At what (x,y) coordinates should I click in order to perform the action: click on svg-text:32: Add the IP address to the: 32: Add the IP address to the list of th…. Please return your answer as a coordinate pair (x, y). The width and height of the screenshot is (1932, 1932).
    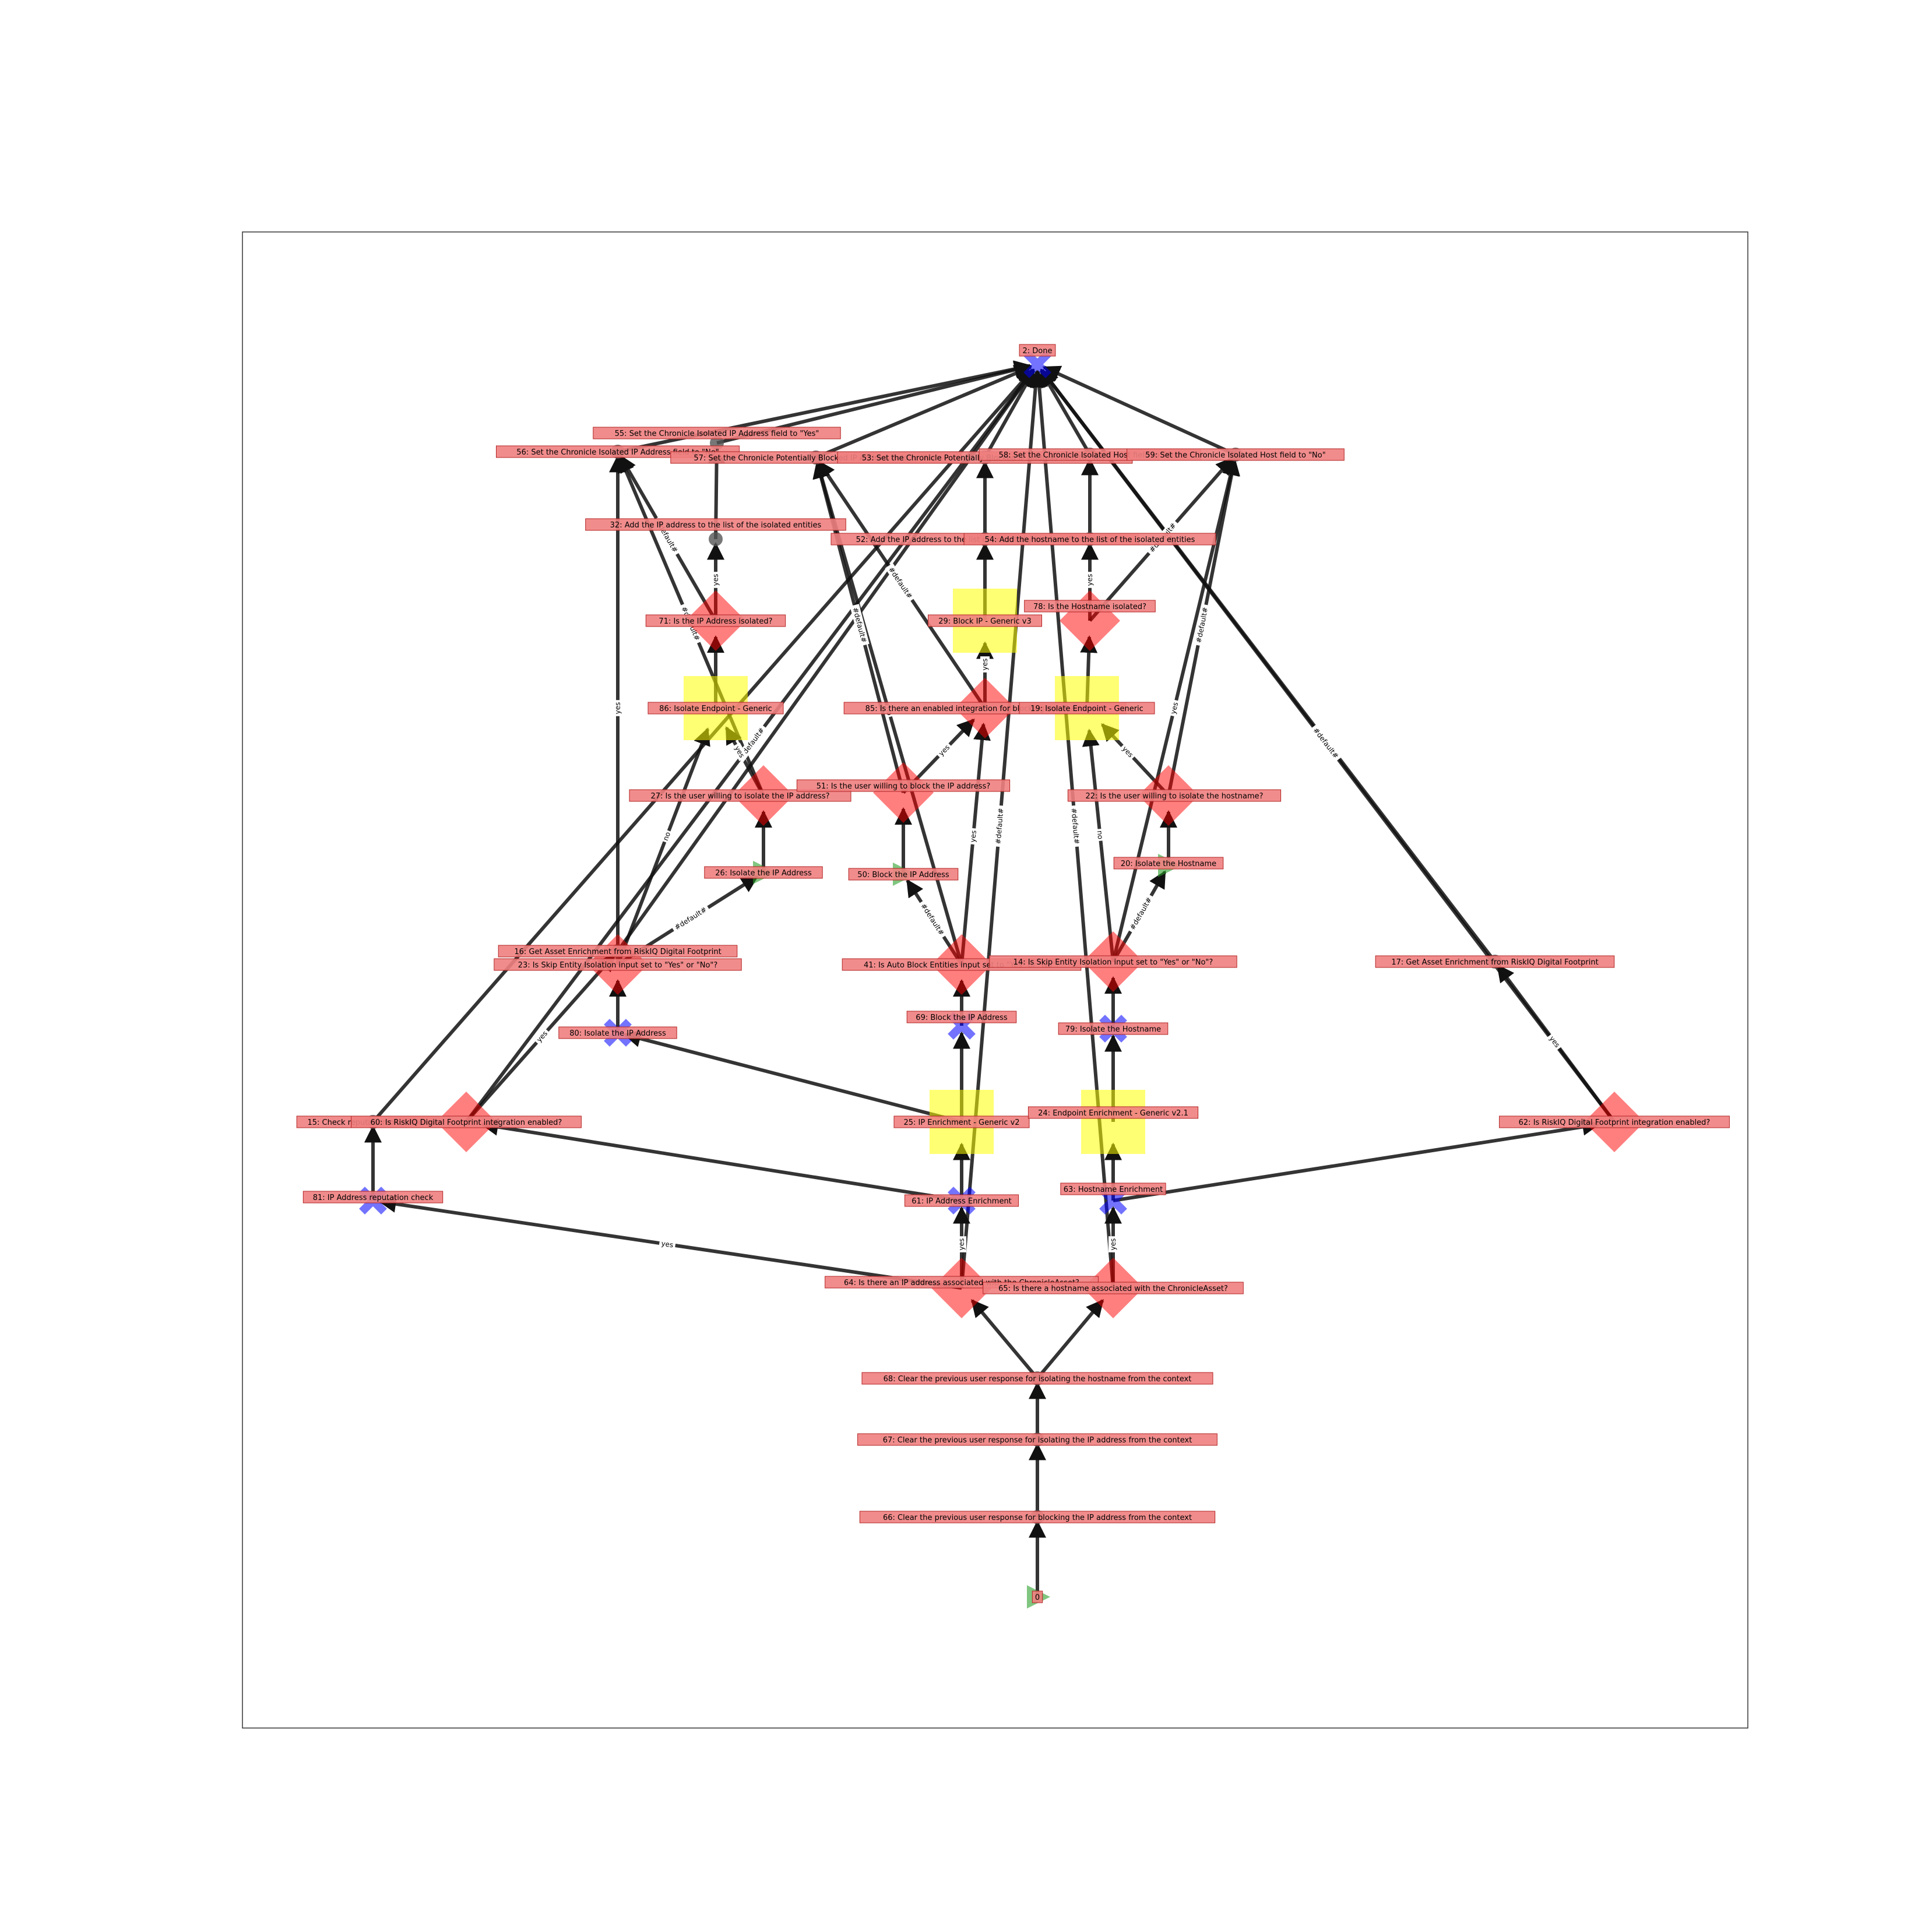
    Looking at the image, I should click on (716, 526).